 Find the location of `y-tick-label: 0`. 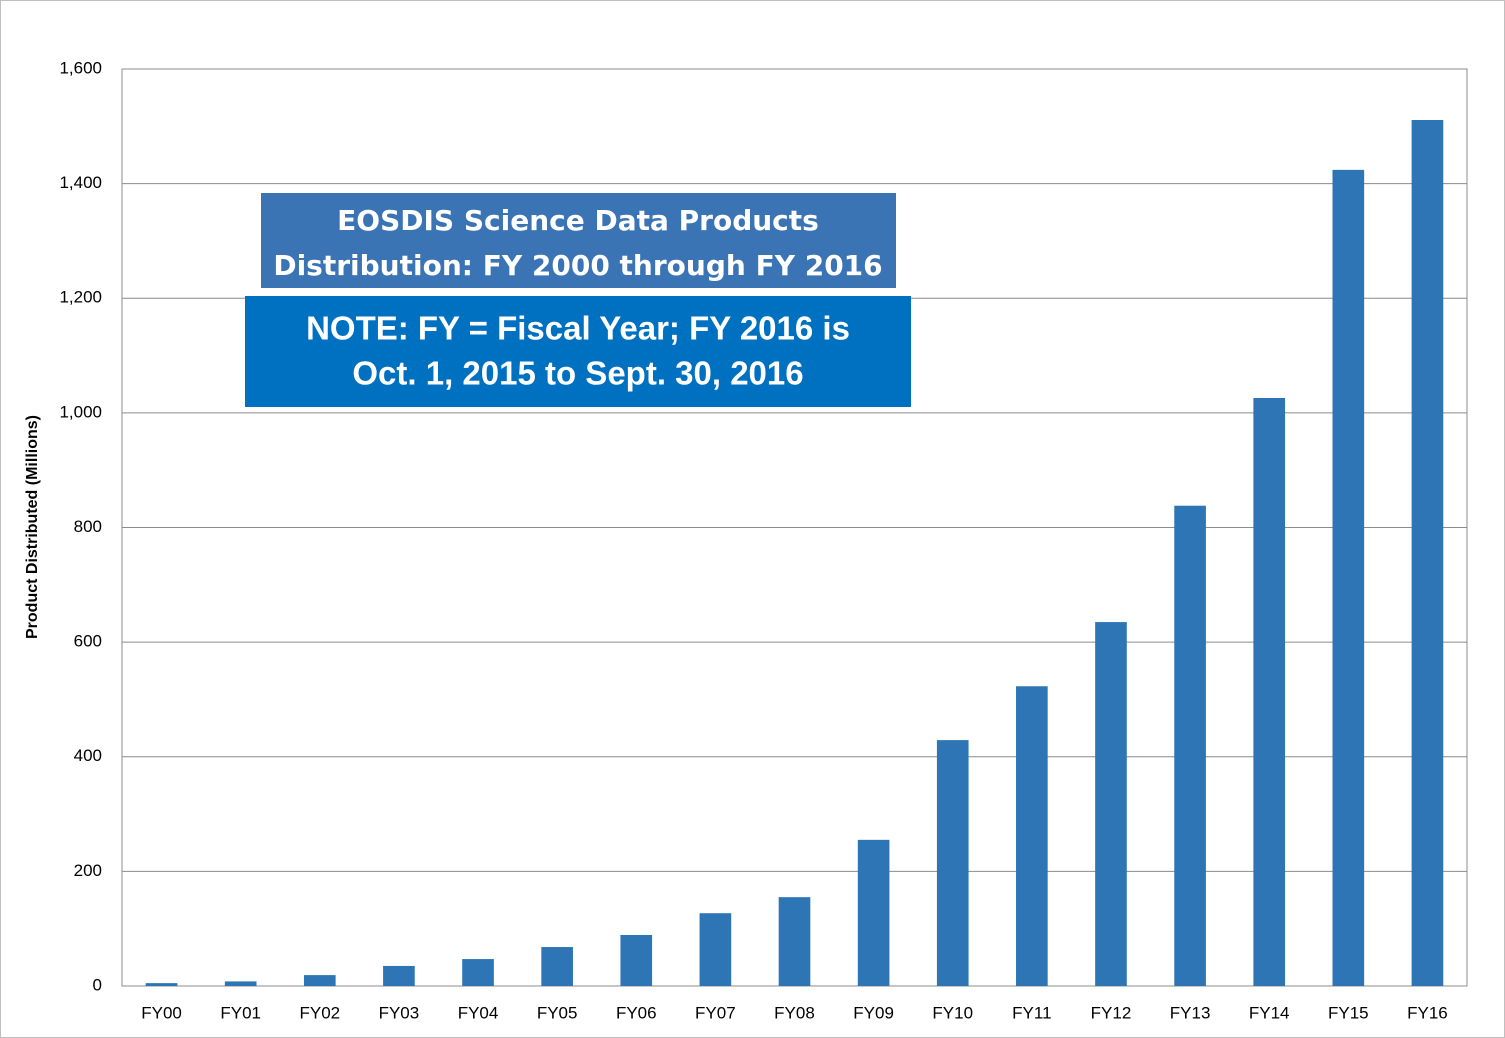

y-tick-label: 0 is located at coordinates (97, 984).